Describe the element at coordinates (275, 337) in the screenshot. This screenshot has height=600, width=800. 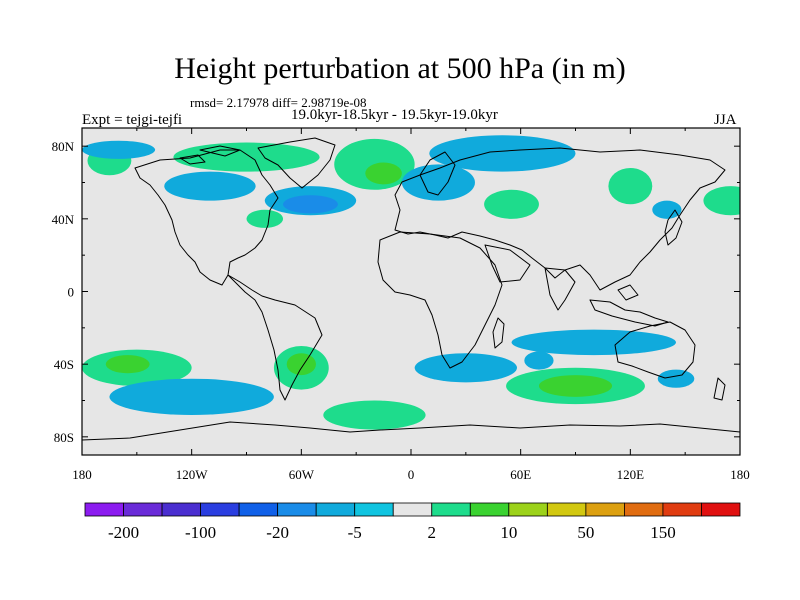
I see `coastline-south-america` at that location.